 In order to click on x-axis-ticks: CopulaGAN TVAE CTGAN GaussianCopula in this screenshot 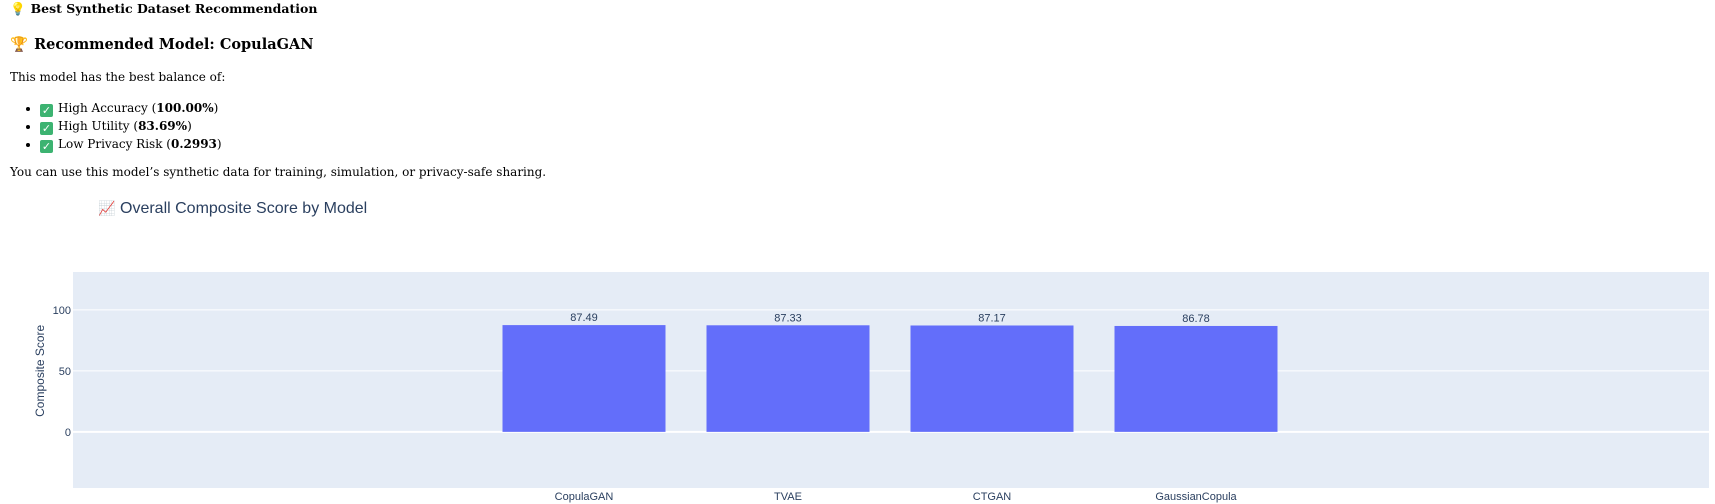, I will do `click(896, 497)`.